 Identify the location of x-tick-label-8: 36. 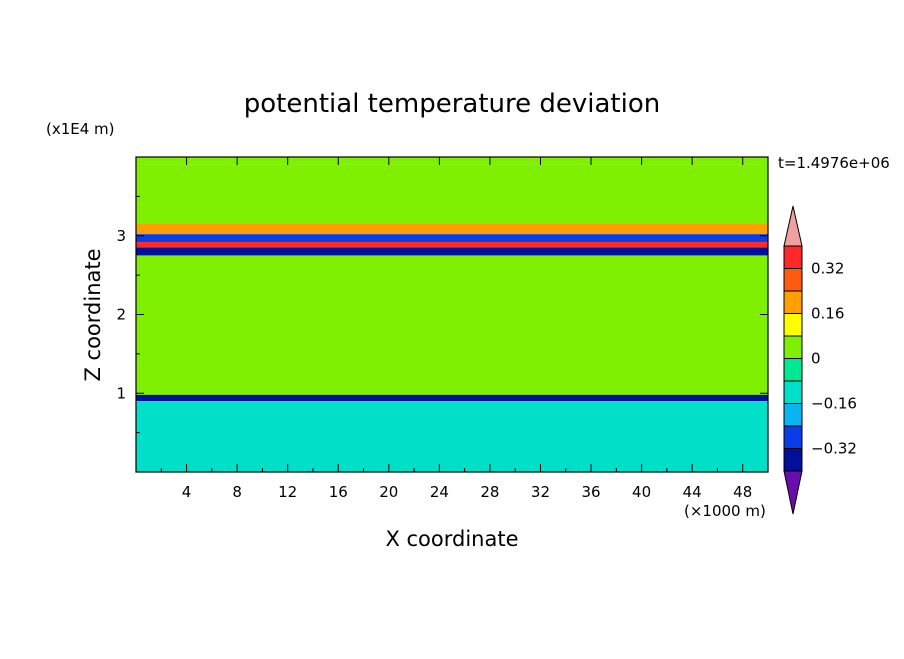
(590, 492).